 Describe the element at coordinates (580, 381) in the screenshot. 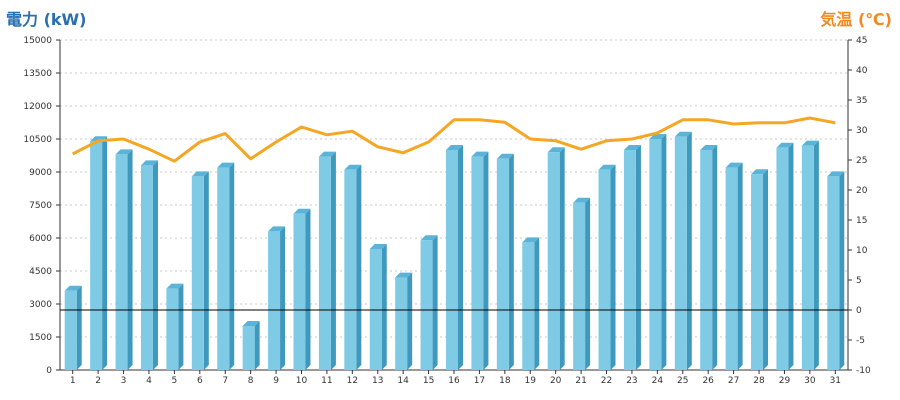

I see `x-tick-label: 21` at that location.